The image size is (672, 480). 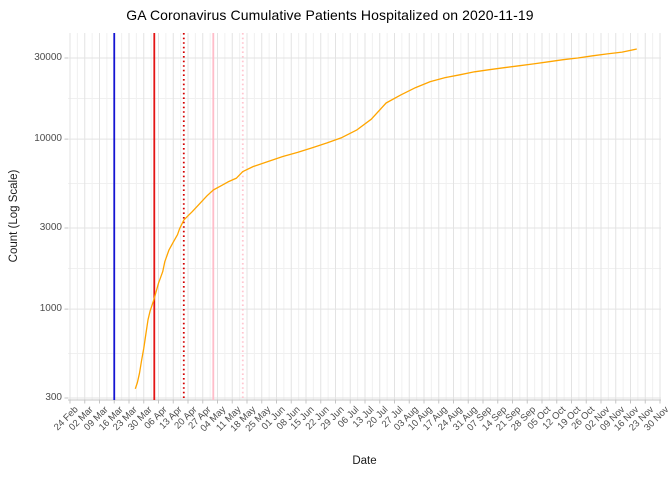 What do you see at coordinates (48, 139) in the screenshot?
I see `y-tick-label: 10000` at bounding box center [48, 139].